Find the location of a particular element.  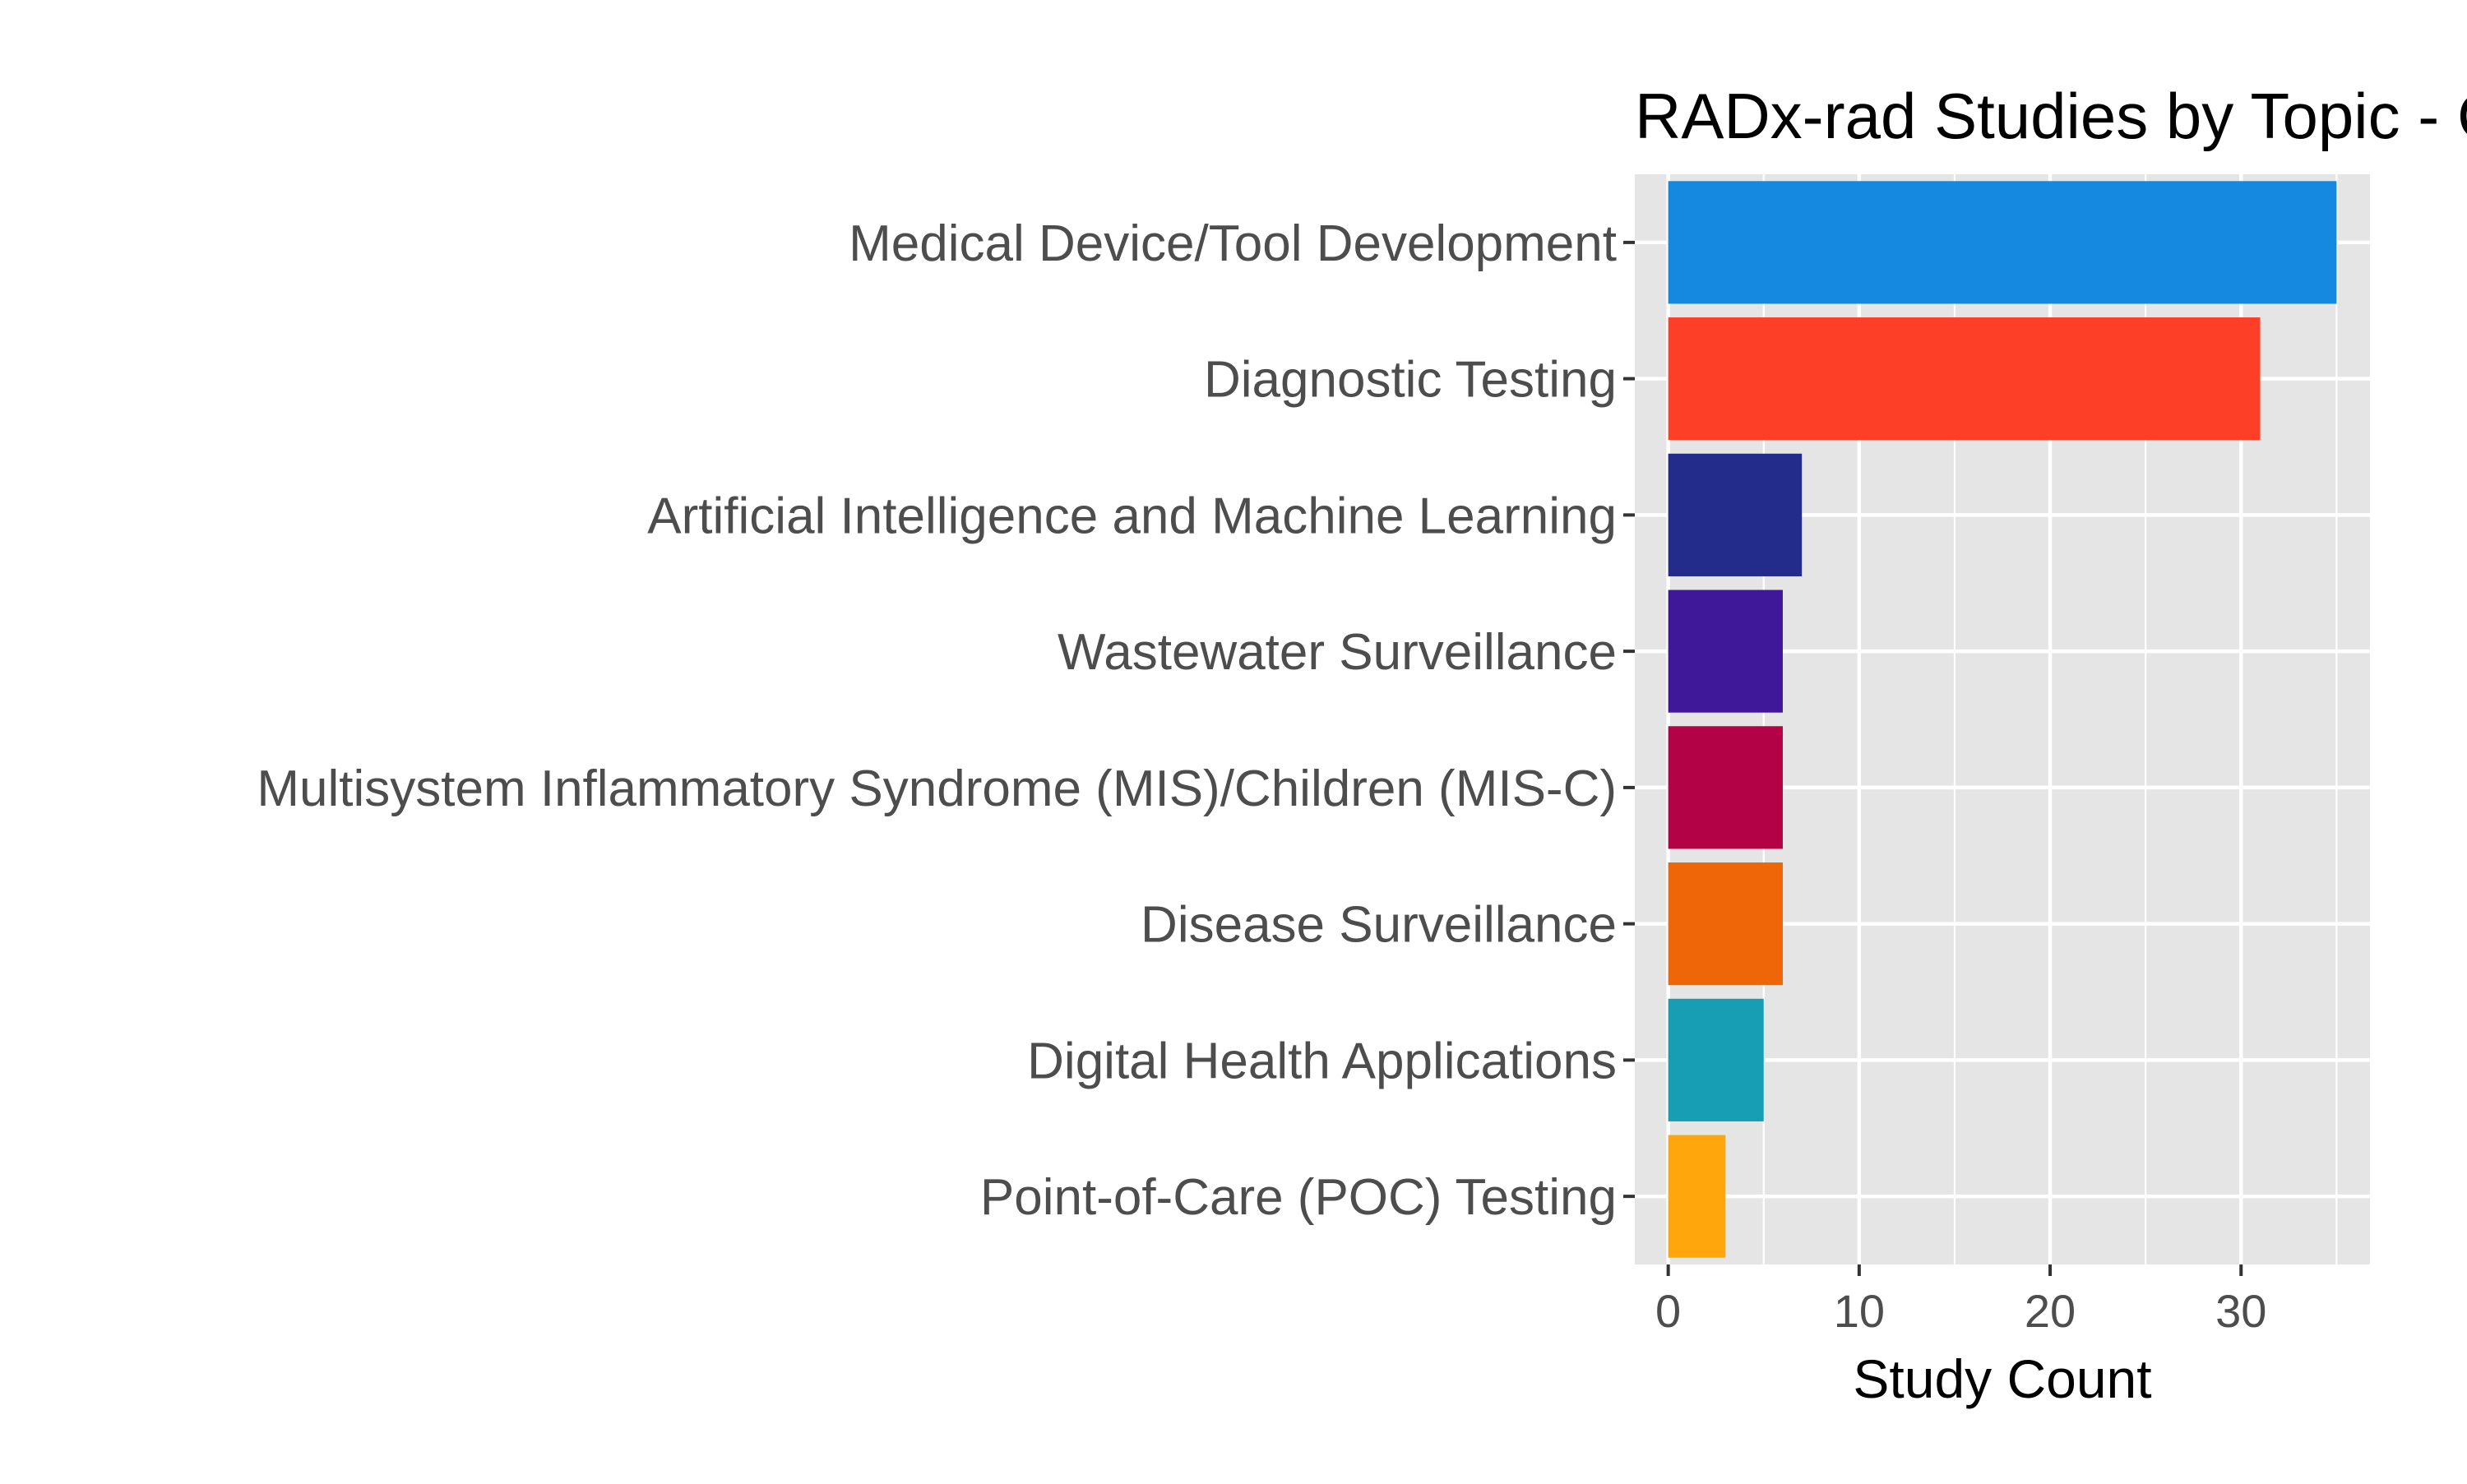

x-axis-title: Study Count is located at coordinates (2002, 1379).